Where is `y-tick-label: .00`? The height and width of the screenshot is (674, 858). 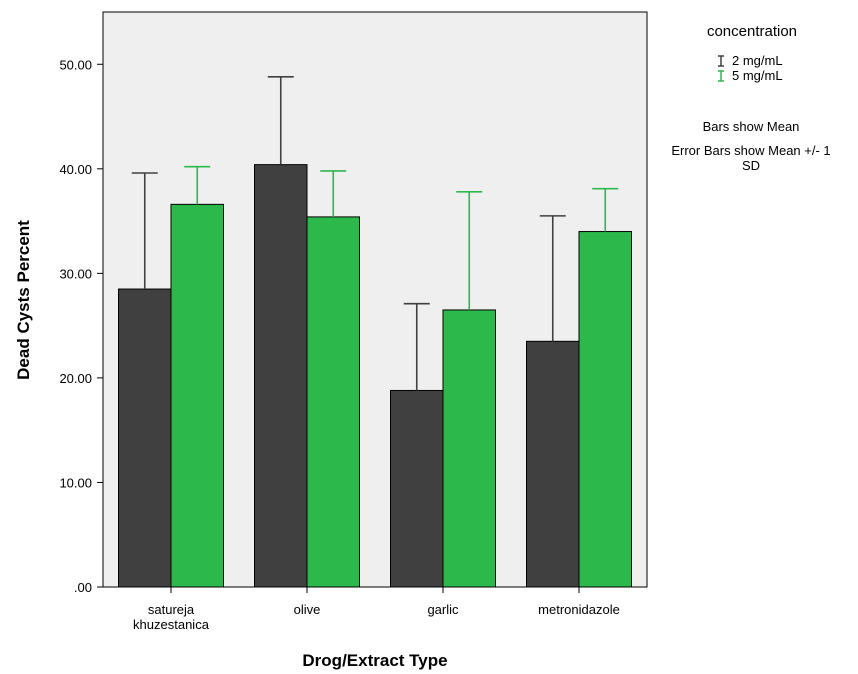
y-tick-label: .00 is located at coordinates (83, 587).